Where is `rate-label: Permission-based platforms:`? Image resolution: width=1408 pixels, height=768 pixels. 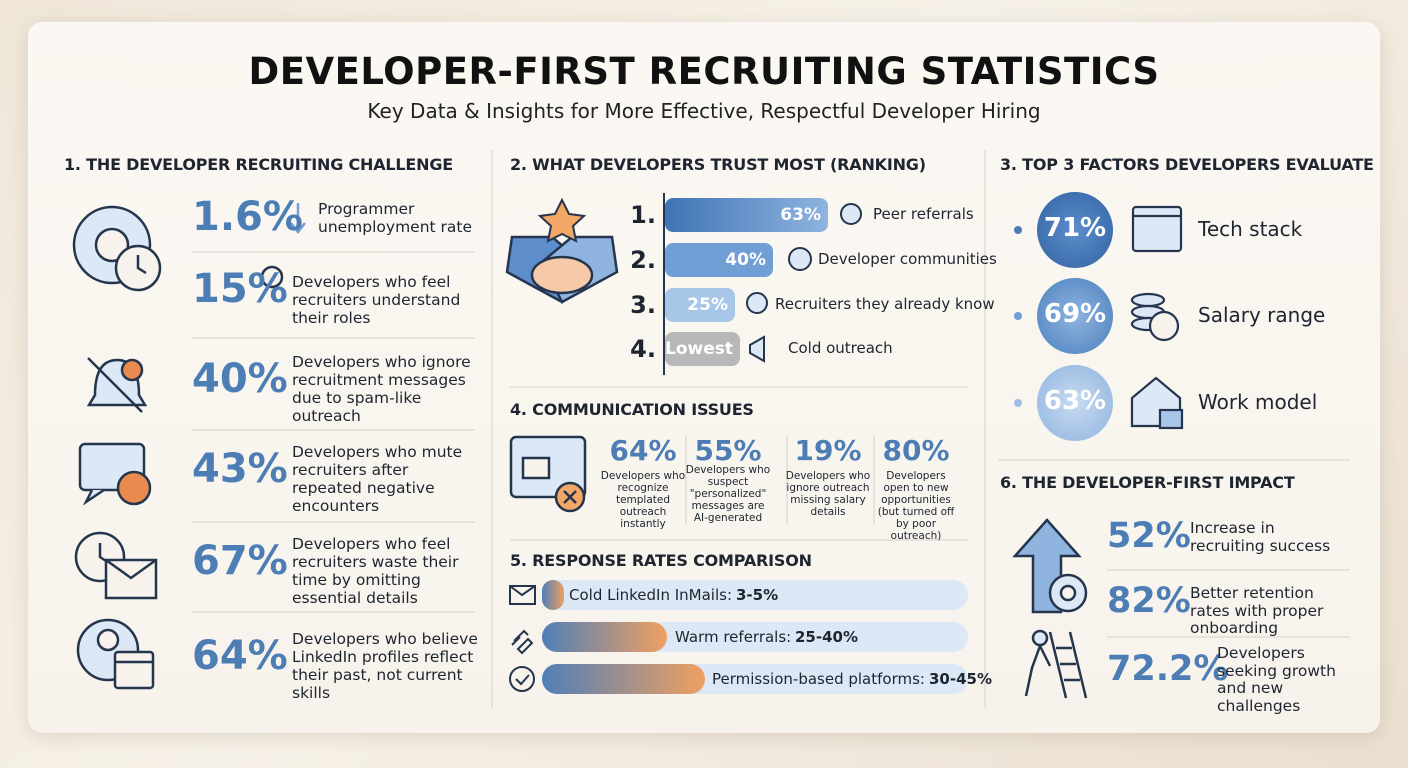 rate-label: Permission-based platforms: is located at coordinates (818, 679).